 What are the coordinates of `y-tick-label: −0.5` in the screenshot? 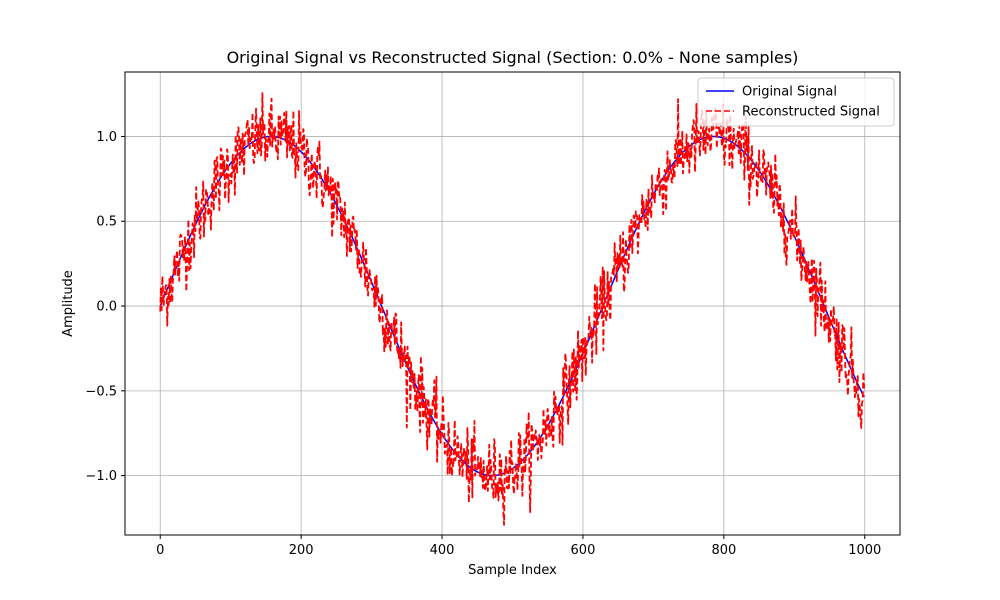 It's located at (101, 391).